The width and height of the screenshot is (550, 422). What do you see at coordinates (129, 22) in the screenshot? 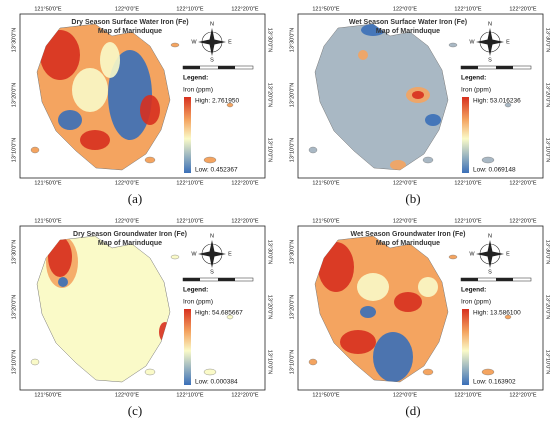
I see `map-title: Dry Season Surface Water Iron (Fe)` at bounding box center [129, 22].